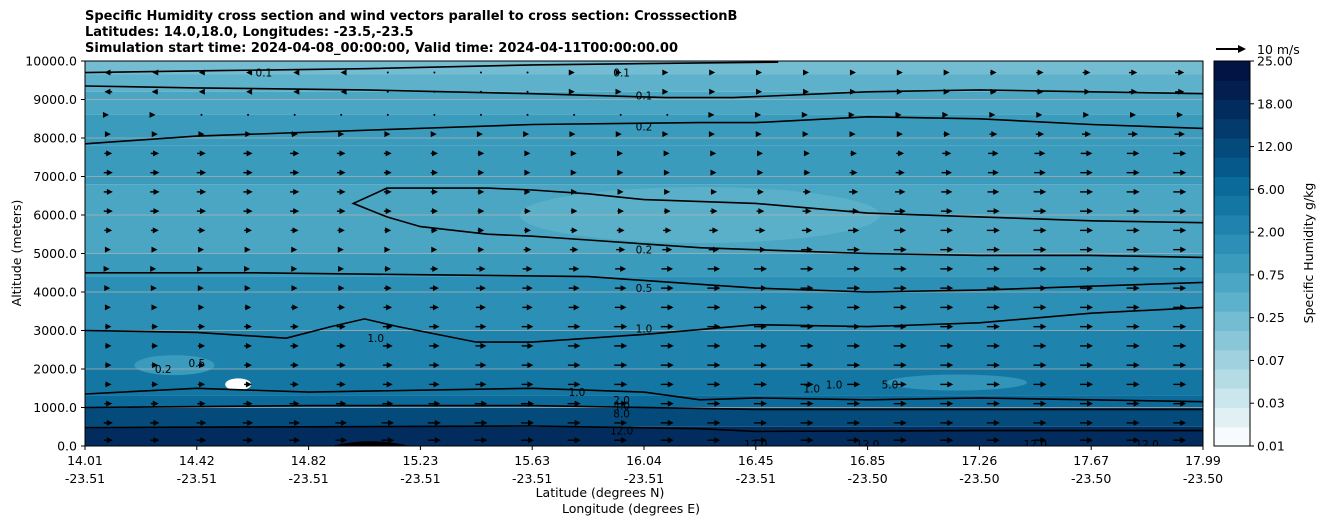 Image resolution: width=1326 pixels, height=526 pixels. Describe the element at coordinates (1271, 317) in the screenshot. I see `colorbar-tick-label: 0.25` at that location.